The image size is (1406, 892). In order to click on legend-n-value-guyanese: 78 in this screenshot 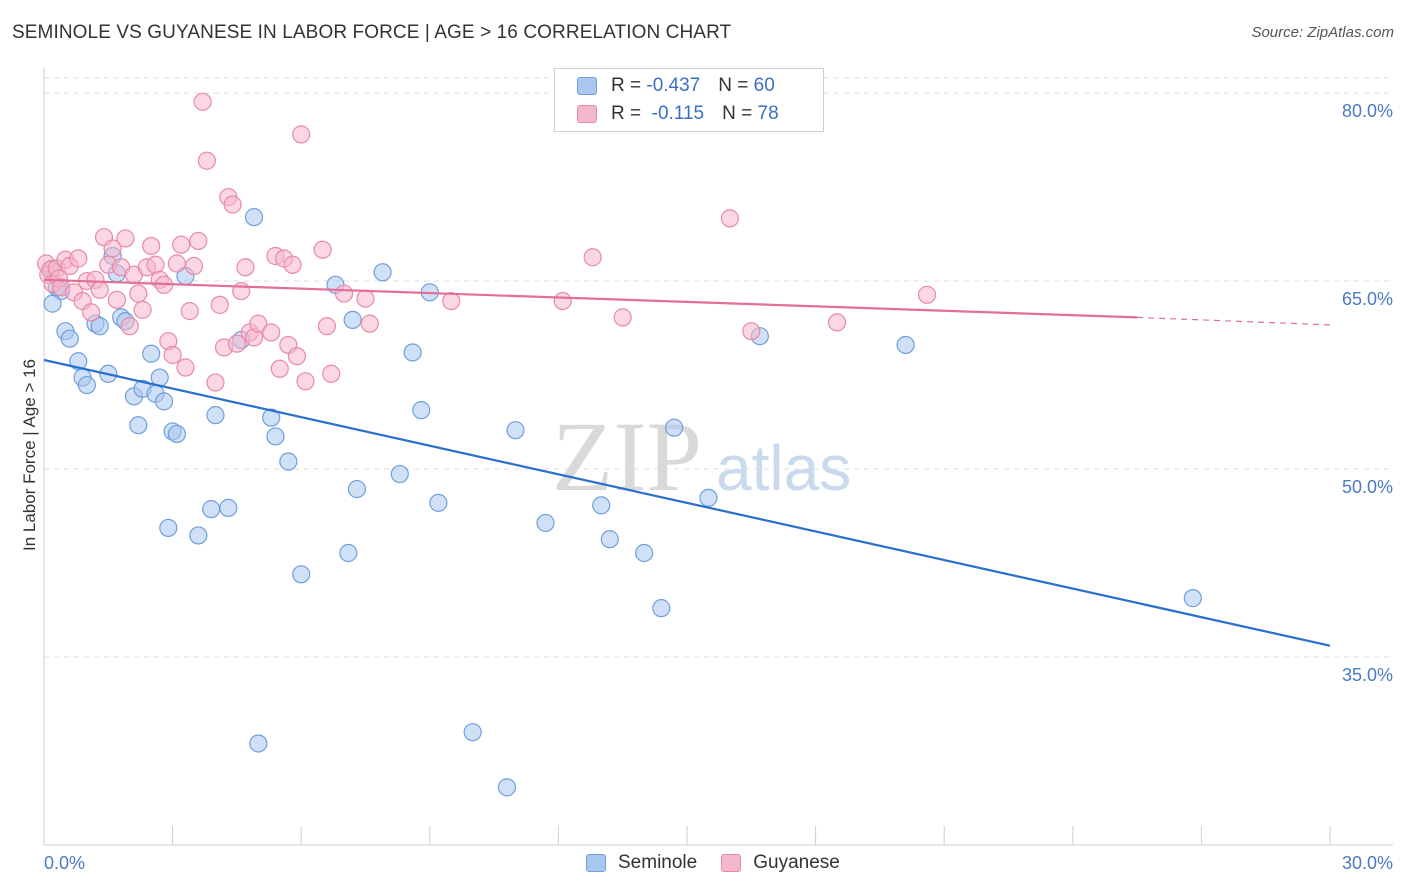, I will do `click(768, 113)`.